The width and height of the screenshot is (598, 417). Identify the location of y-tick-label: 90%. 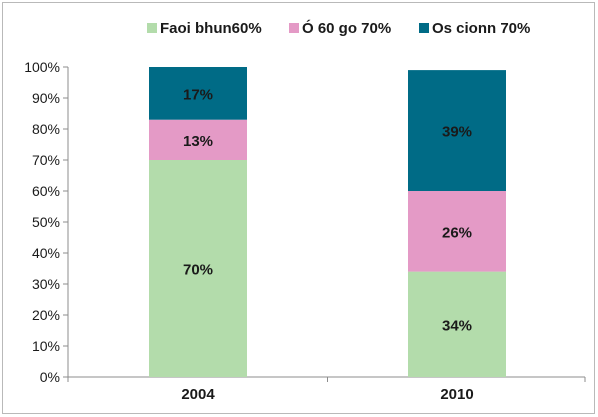
(46, 98).